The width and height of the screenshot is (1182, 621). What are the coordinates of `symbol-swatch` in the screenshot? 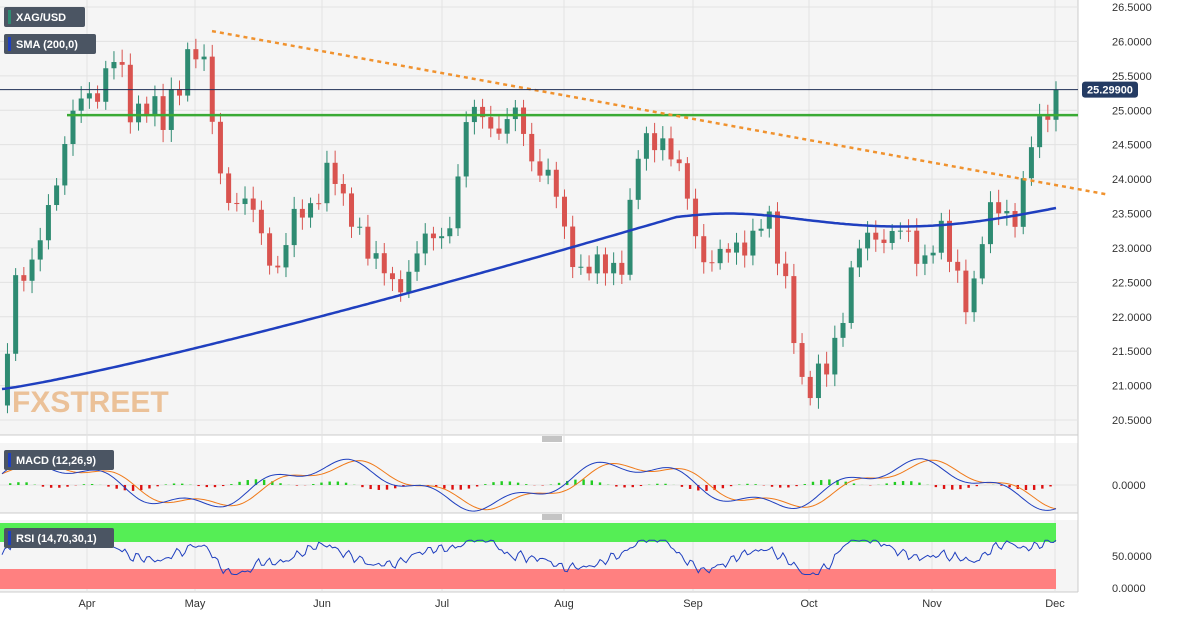 It's located at (9, 17).